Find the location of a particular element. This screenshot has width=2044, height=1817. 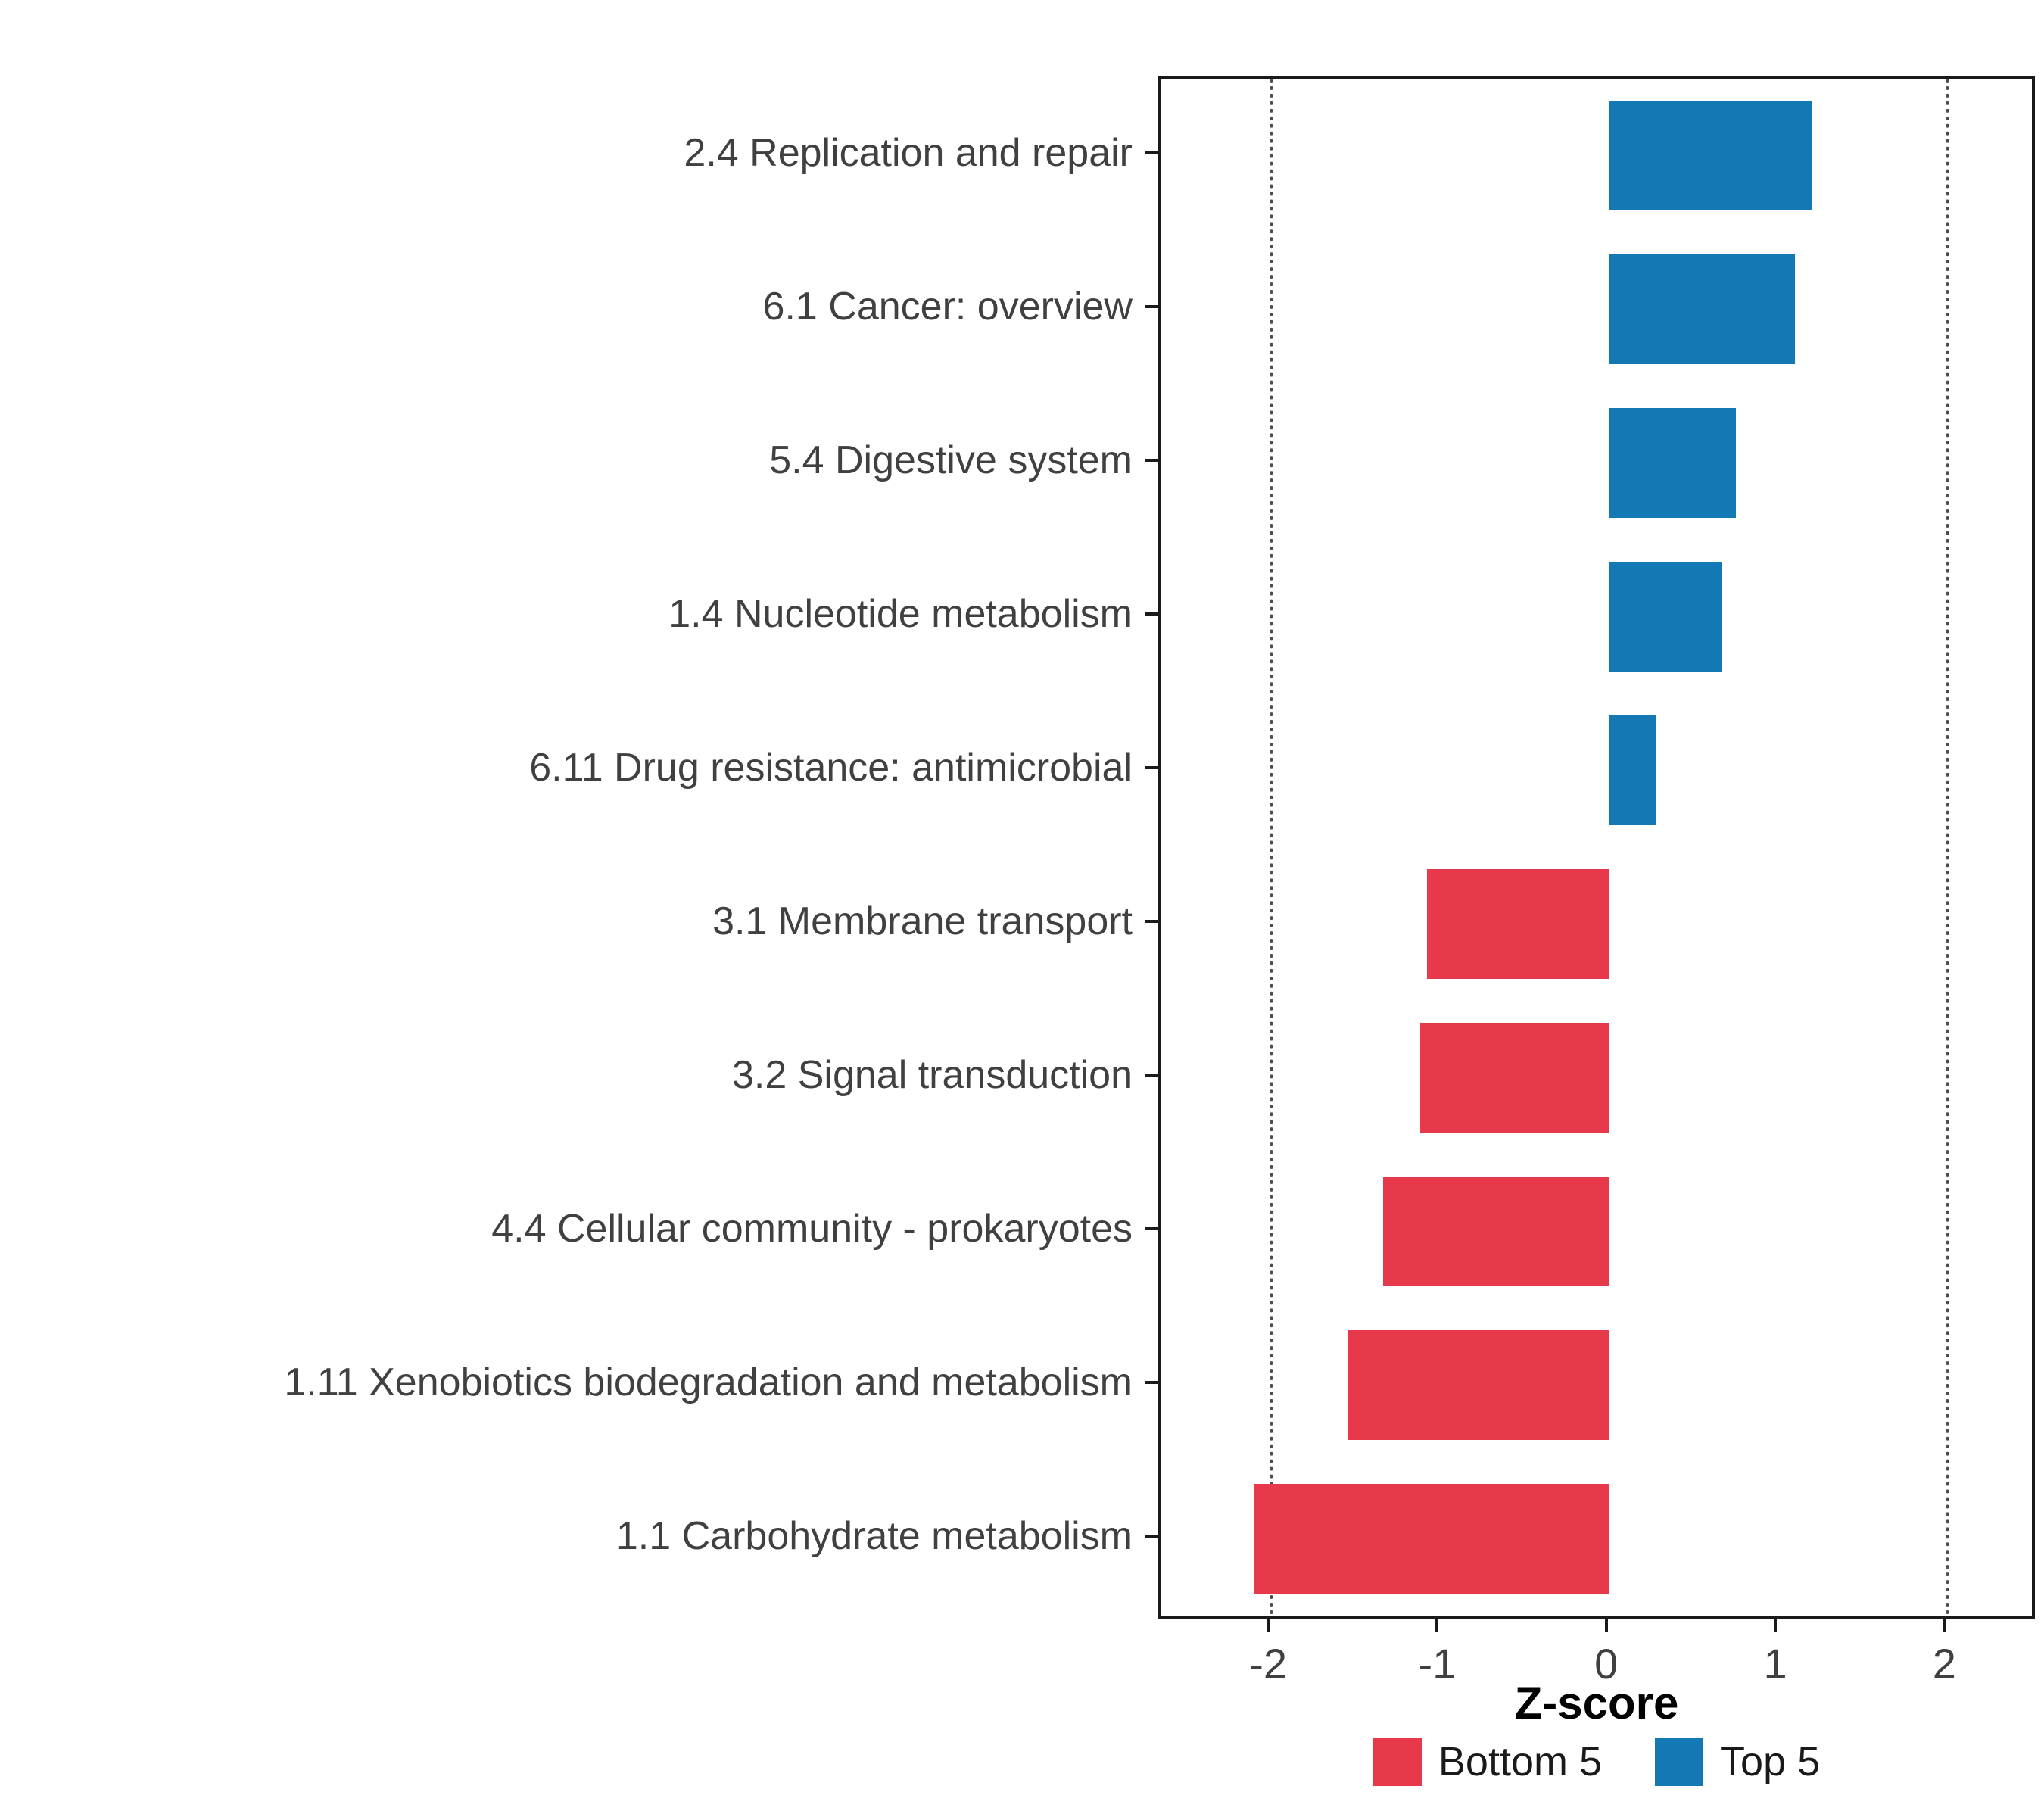

category-label: 1.4 Nucleotide metabolism is located at coordinates (900, 613).